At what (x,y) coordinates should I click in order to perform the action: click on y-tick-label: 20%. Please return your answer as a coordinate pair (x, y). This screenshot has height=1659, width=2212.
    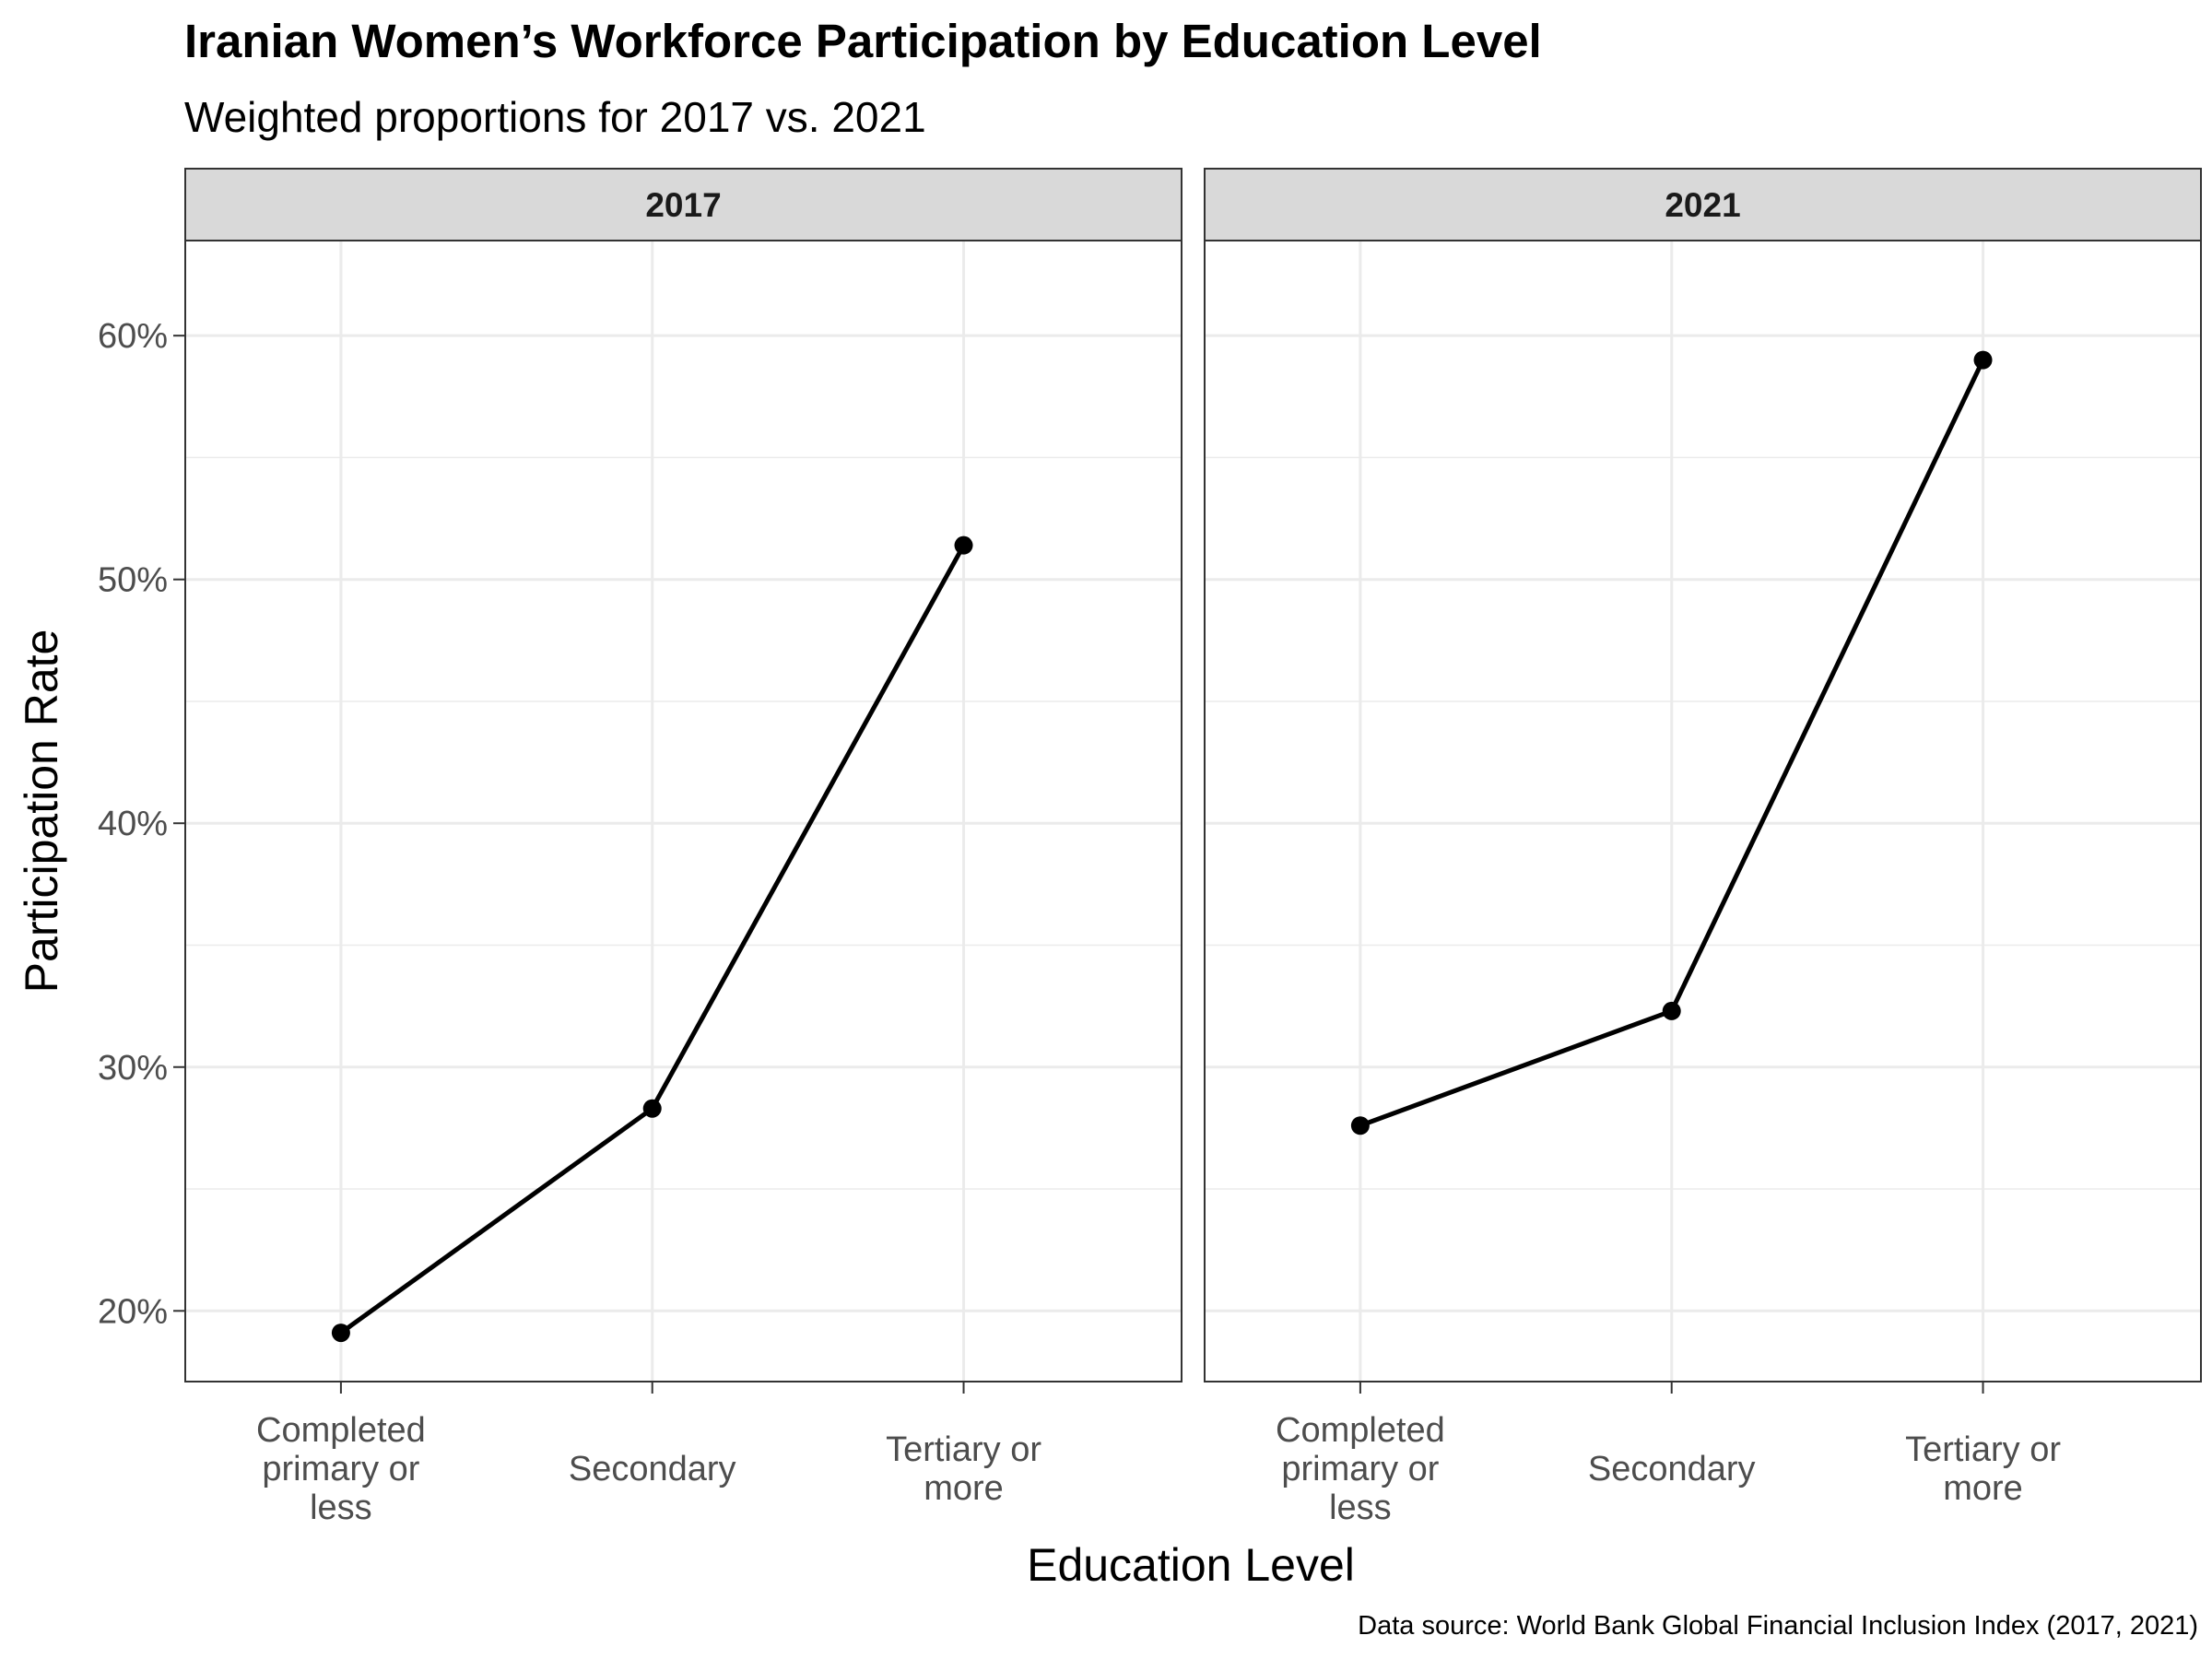
    Looking at the image, I should click on (133, 1311).